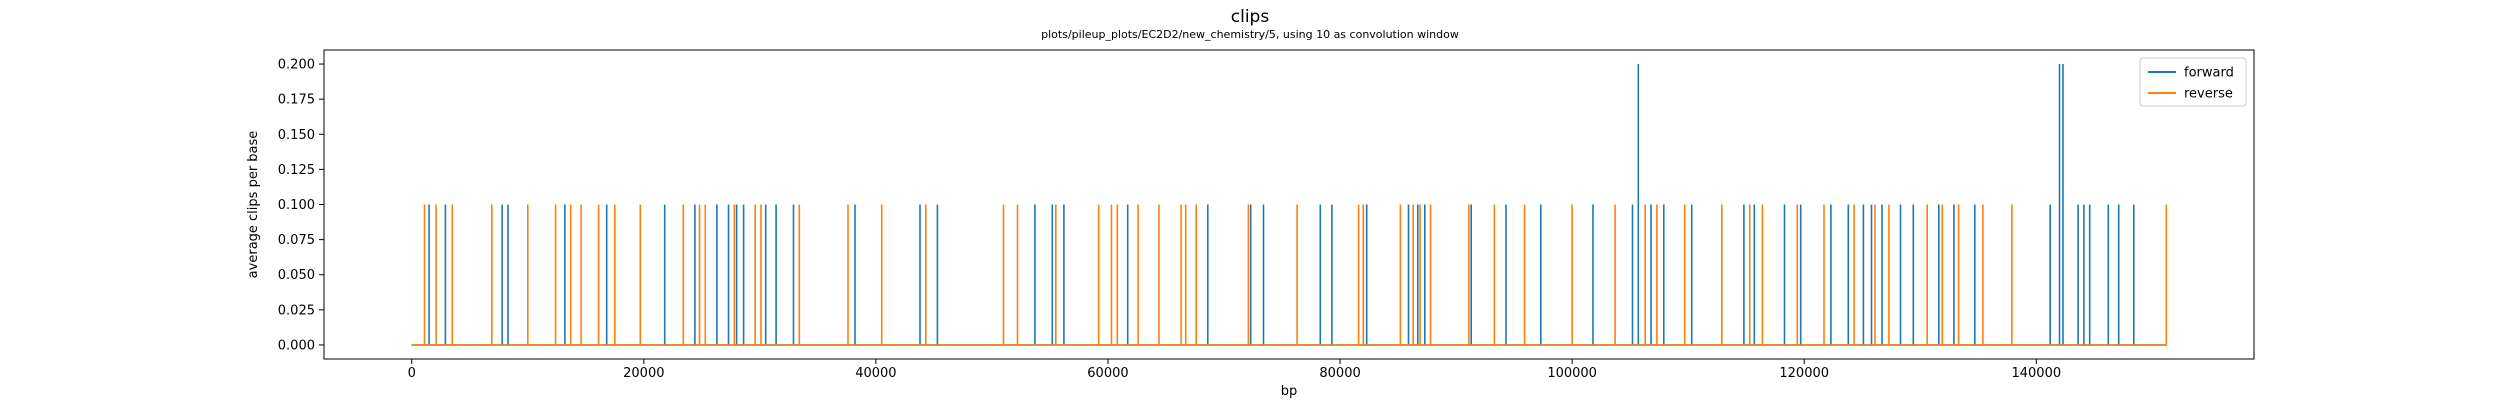  What do you see at coordinates (875, 373) in the screenshot?
I see `x-tick-label: 40000` at bounding box center [875, 373].